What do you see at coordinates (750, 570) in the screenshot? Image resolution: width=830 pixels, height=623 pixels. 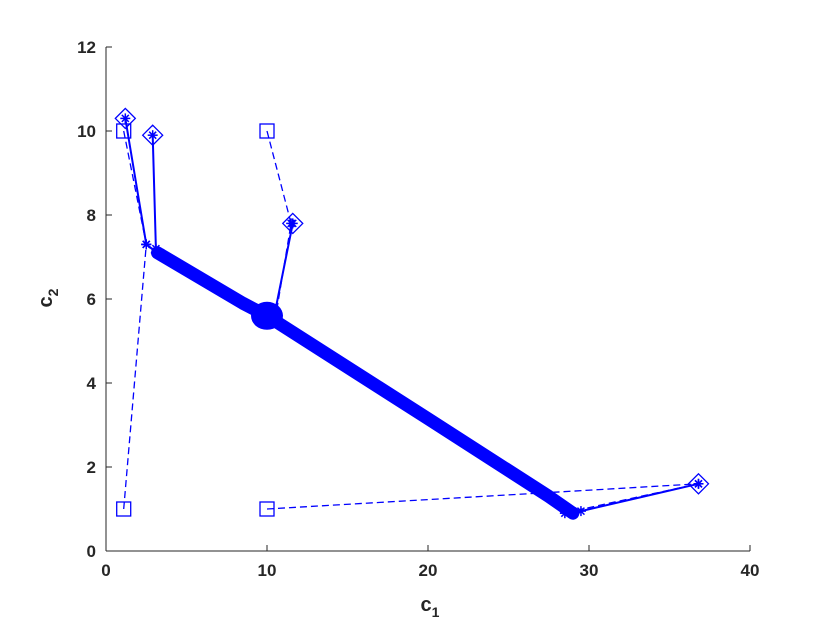 I see `x-tick-label: 40` at bounding box center [750, 570].